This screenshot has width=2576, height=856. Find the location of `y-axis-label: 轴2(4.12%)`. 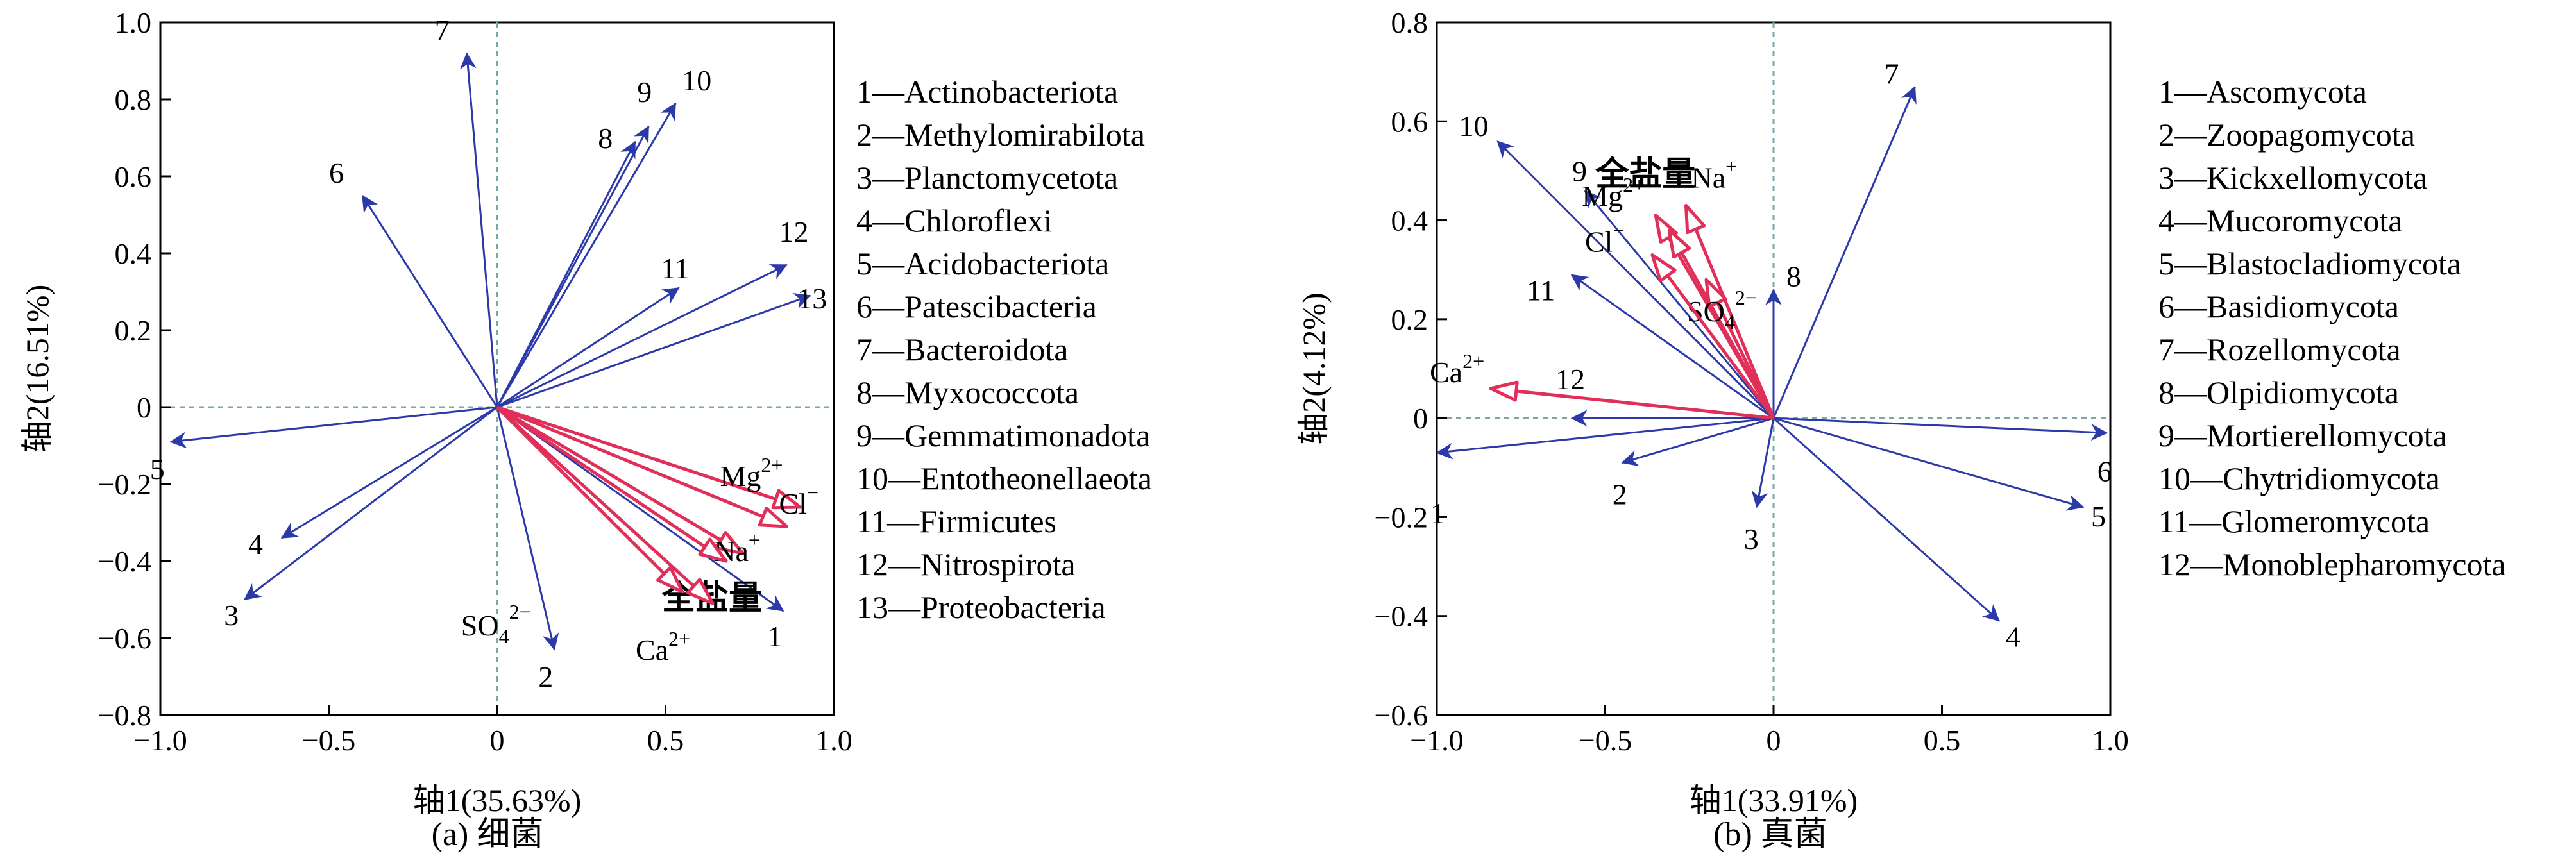

y-axis-label: 轴2(4.12%) is located at coordinates (1314, 368).